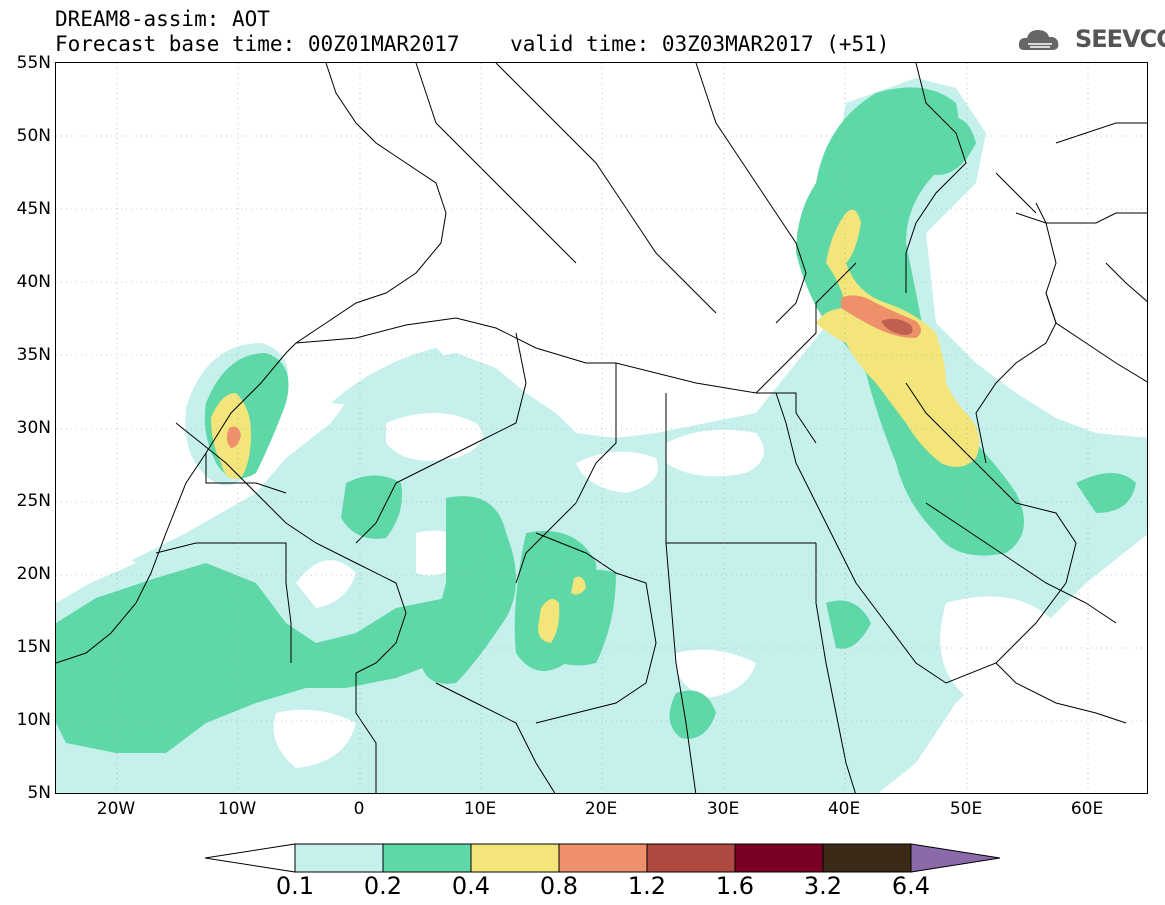 This screenshot has width=1165, height=905. What do you see at coordinates (471, 886) in the screenshot?
I see `colorbar-label: 0.4` at bounding box center [471, 886].